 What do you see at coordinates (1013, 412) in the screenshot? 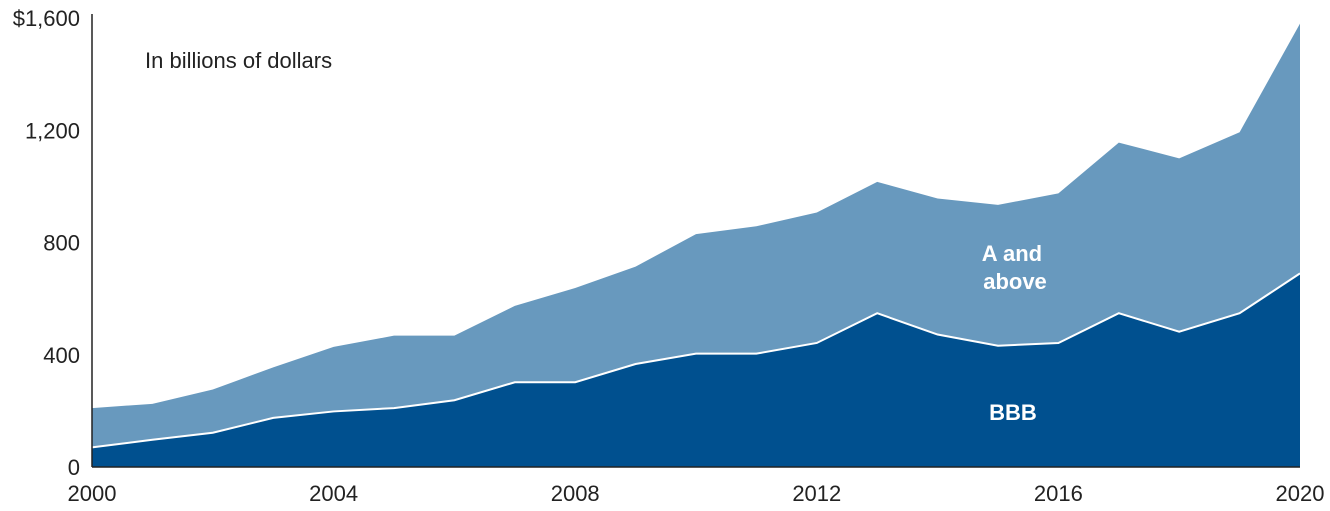
I see `label-bbb: BBB` at bounding box center [1013, 412].